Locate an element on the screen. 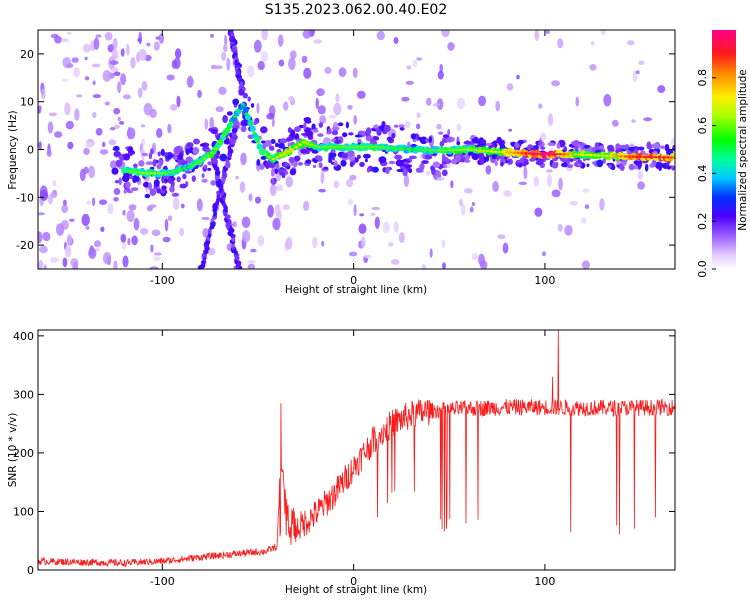 The height and width of the screenshot is (600, 750). spectrogram-y-label: Frequency (Hz) is located at coordinates (13, 149).